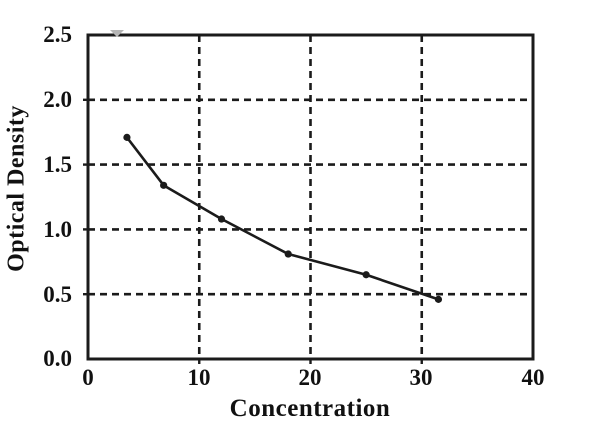 This screenshot has height=432, width=600. I want to click on y-tick-label: 2.0, so click(57, 99).